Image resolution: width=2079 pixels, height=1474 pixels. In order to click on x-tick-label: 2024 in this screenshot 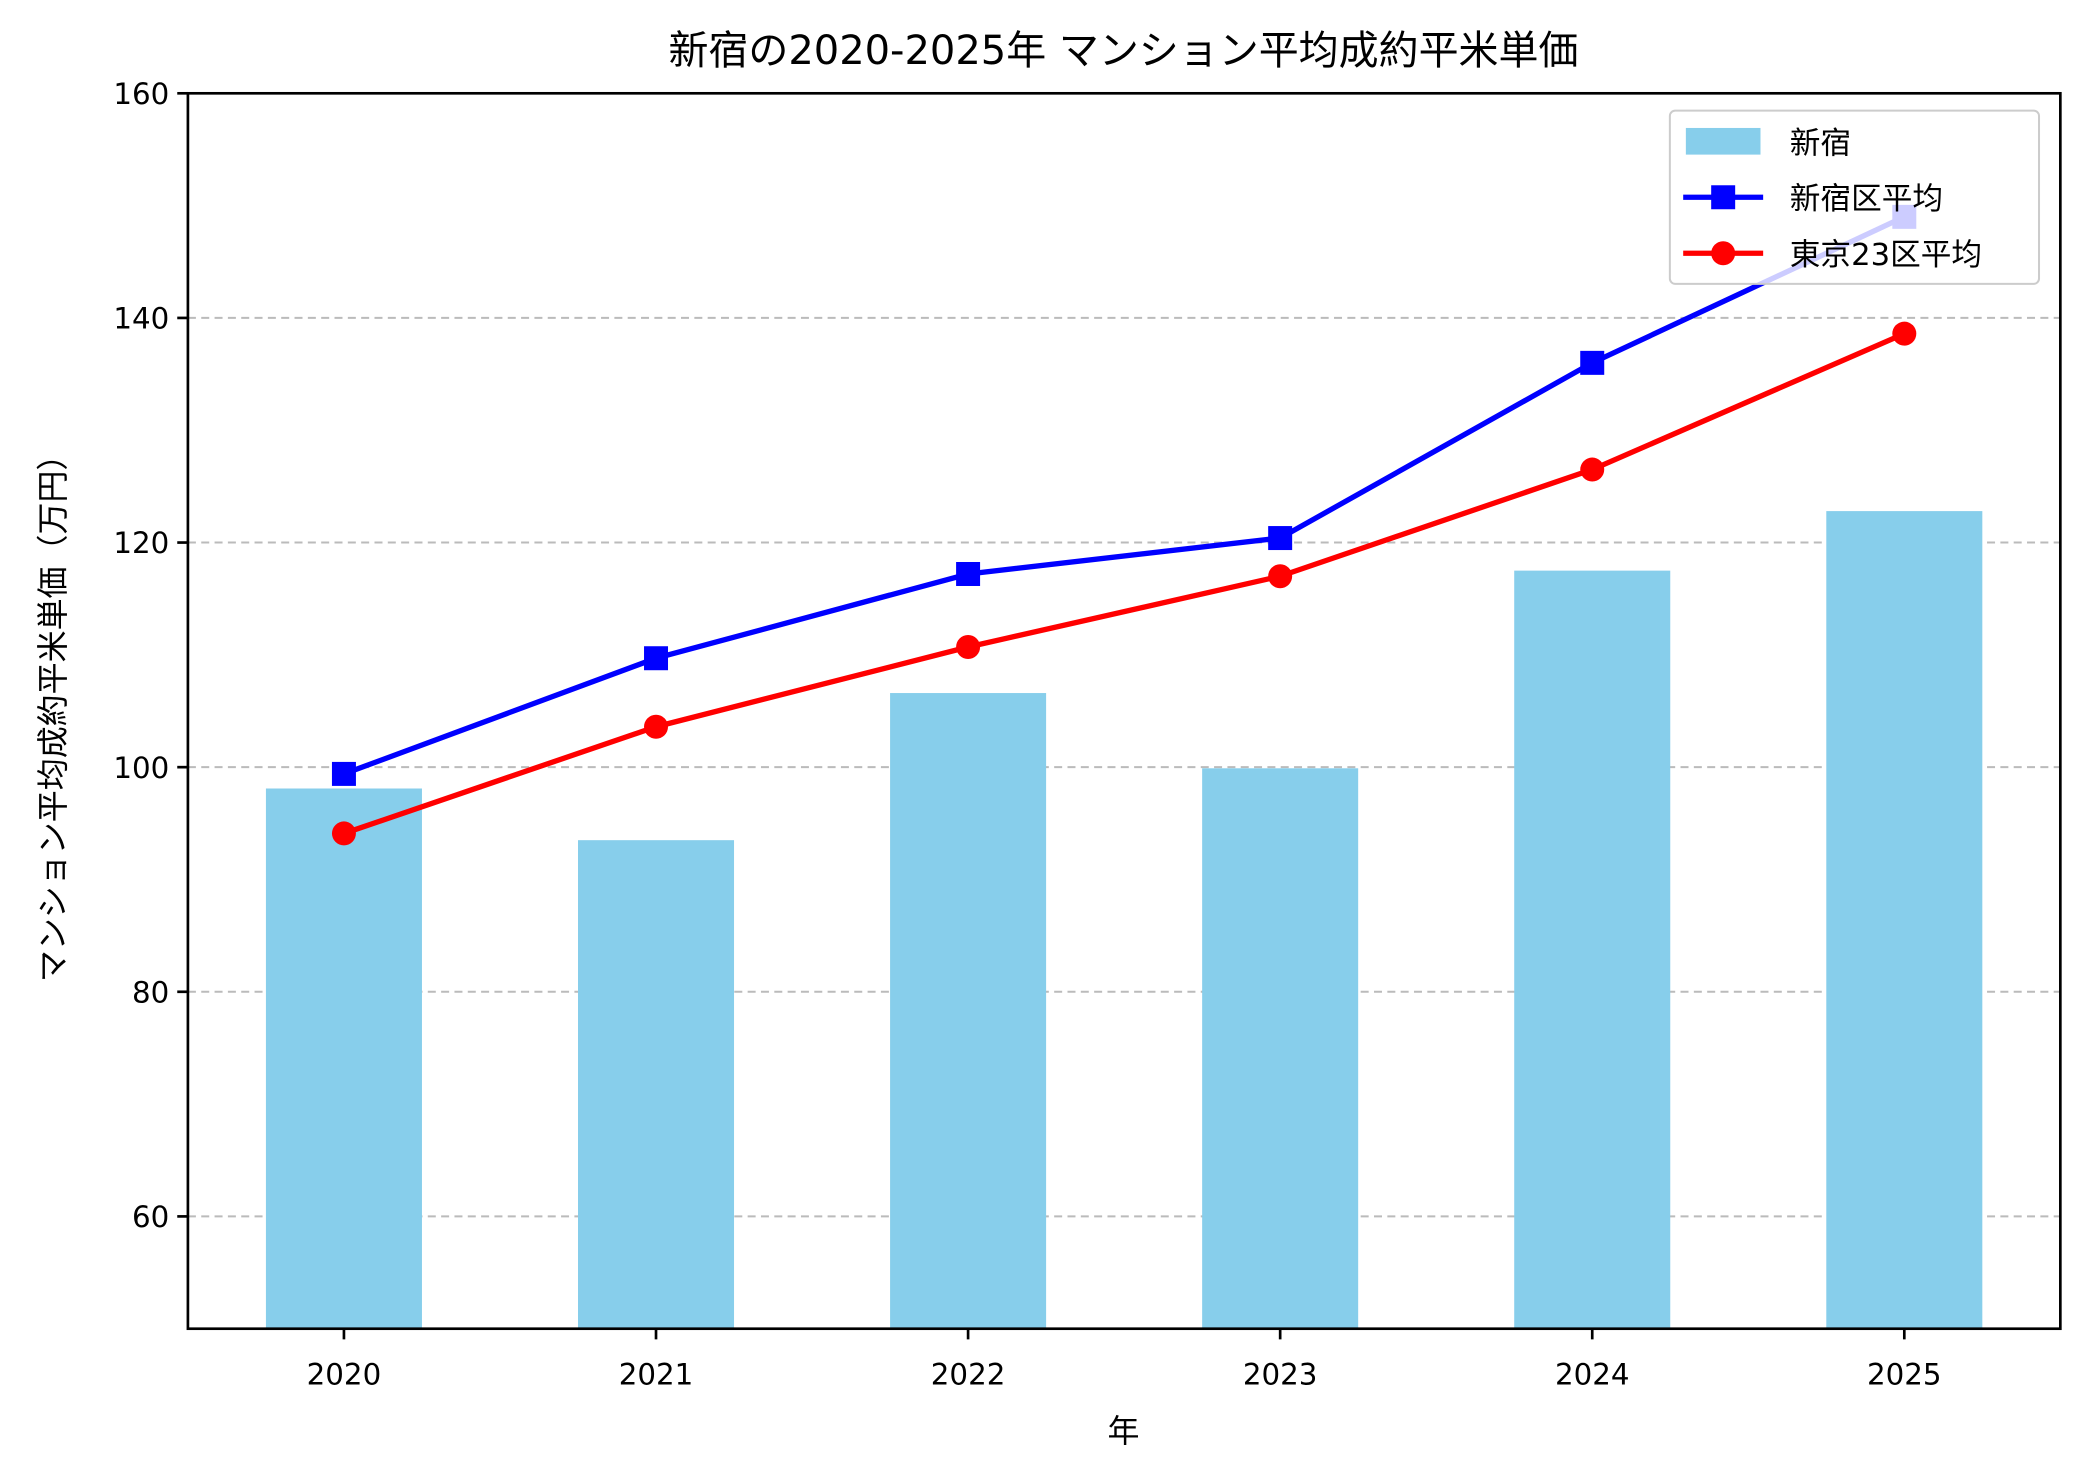, I will do `click(1592, 1375)`.